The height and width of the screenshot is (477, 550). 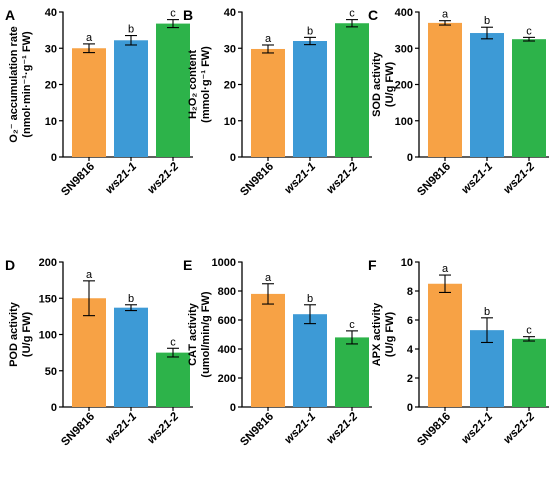 What do you see at coordinates (373, 15) in the screenshot?
I see `panel-letter: C` at bounding box center [373, 15].